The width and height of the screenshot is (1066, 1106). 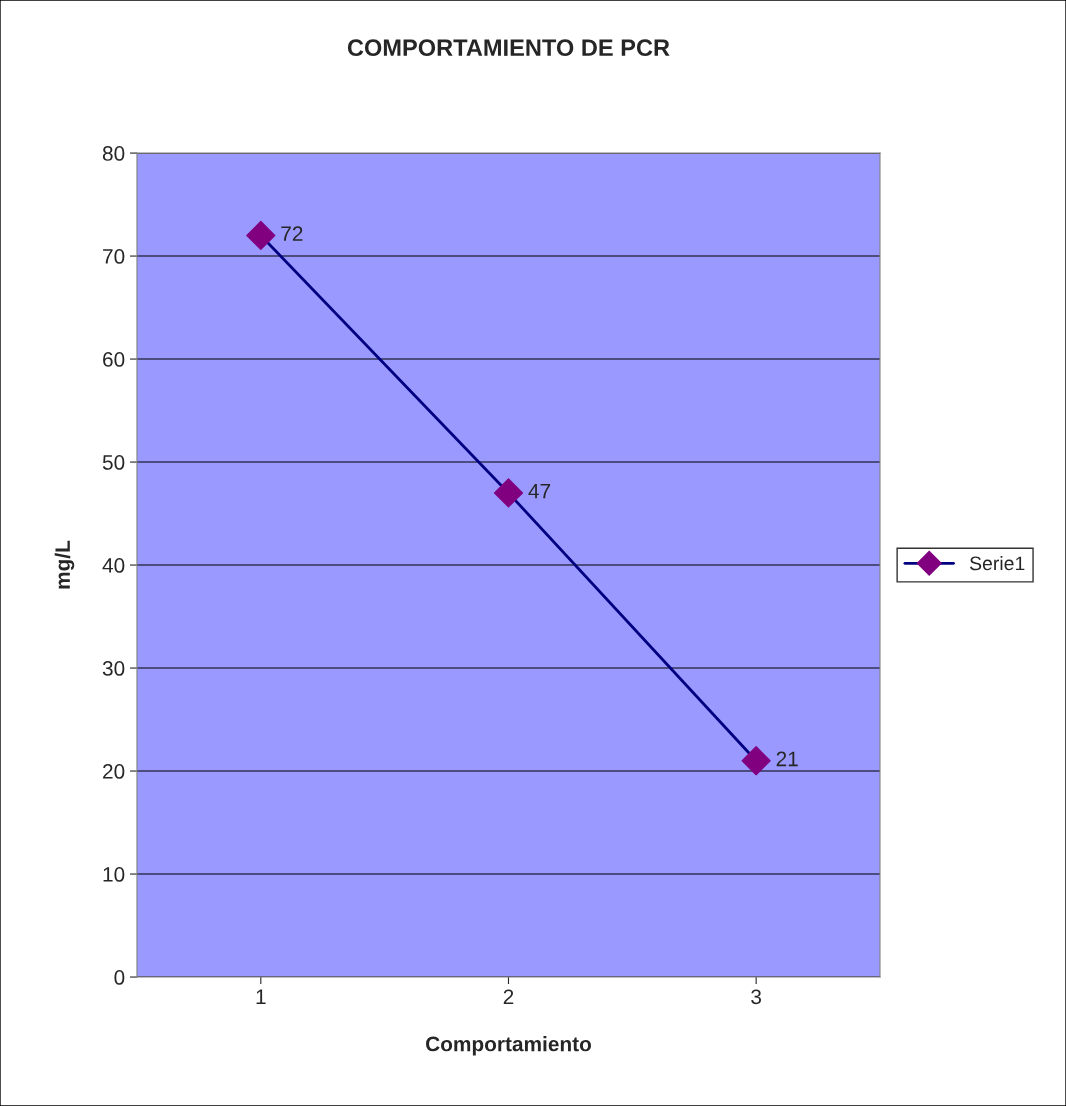 I want to click on y-axis-title: mg/L, so click(x=64, y=564).